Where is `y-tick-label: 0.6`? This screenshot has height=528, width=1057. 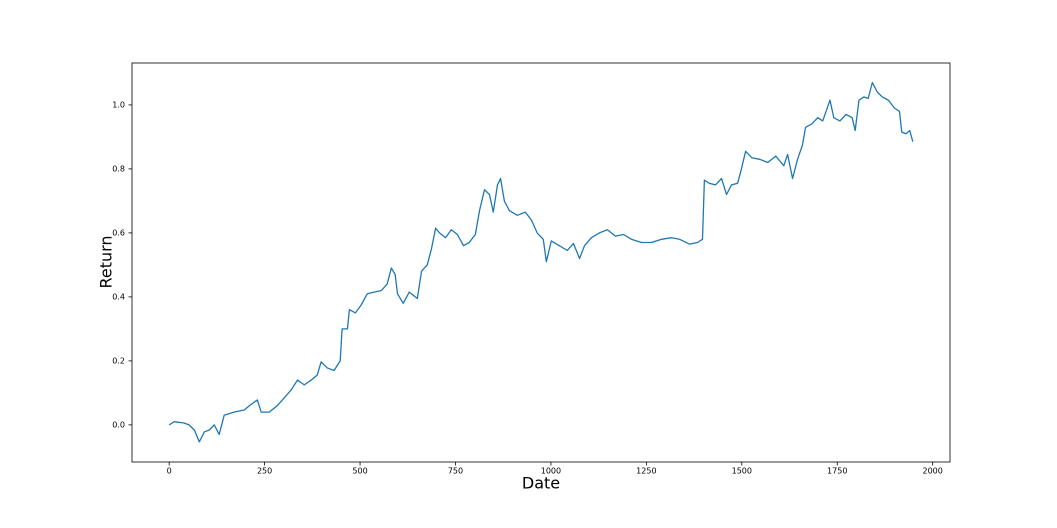
y-tick-label: 0.6 is located at coordinates (118, 232).